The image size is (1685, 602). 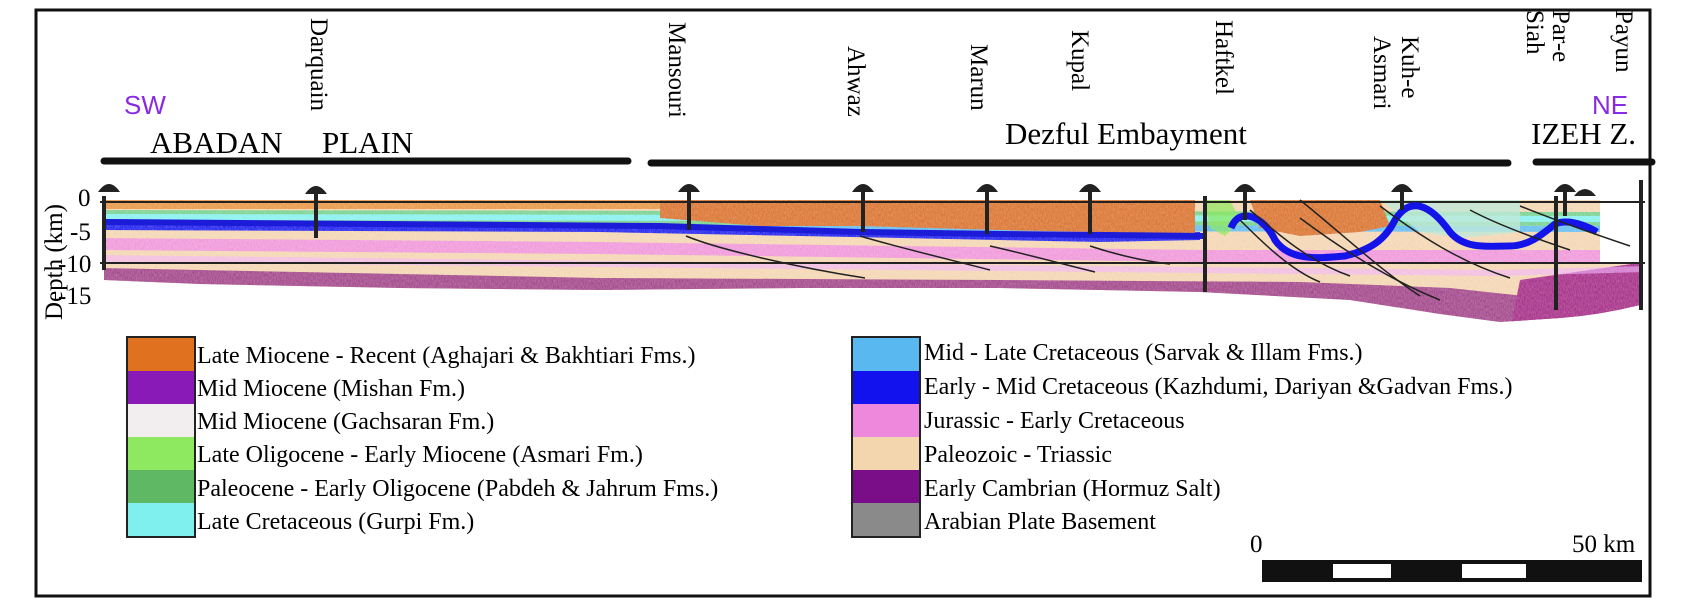 I want to click on region-label-dezful-embayment: Dezful Embayment, so click(x=1126, y=133).